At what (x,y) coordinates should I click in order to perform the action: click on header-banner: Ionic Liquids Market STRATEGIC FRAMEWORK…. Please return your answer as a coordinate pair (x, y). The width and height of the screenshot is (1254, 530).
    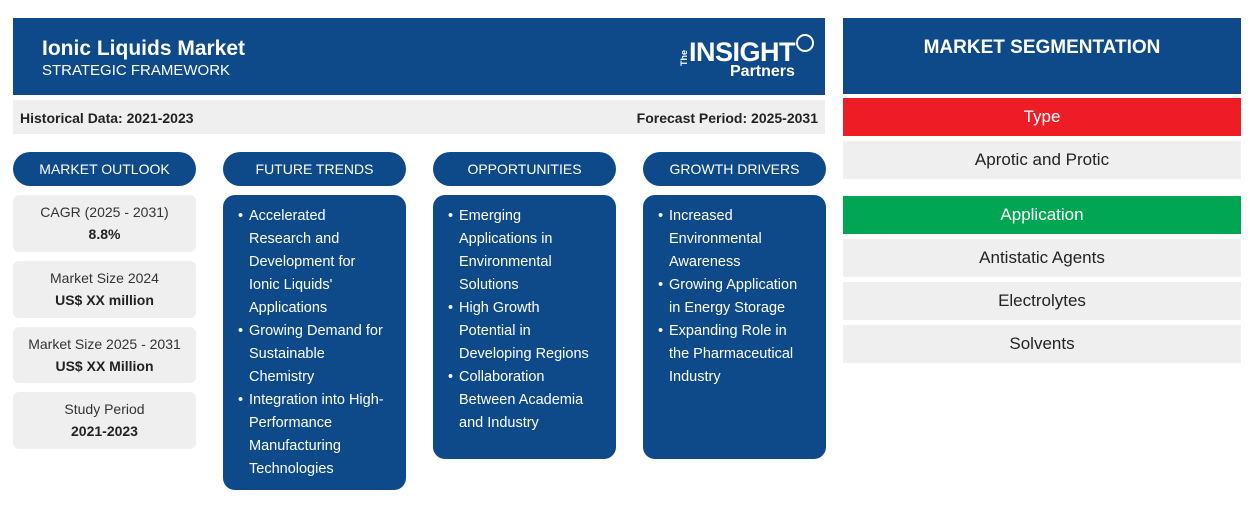
    Looking at the image, I should click on (419, 56).